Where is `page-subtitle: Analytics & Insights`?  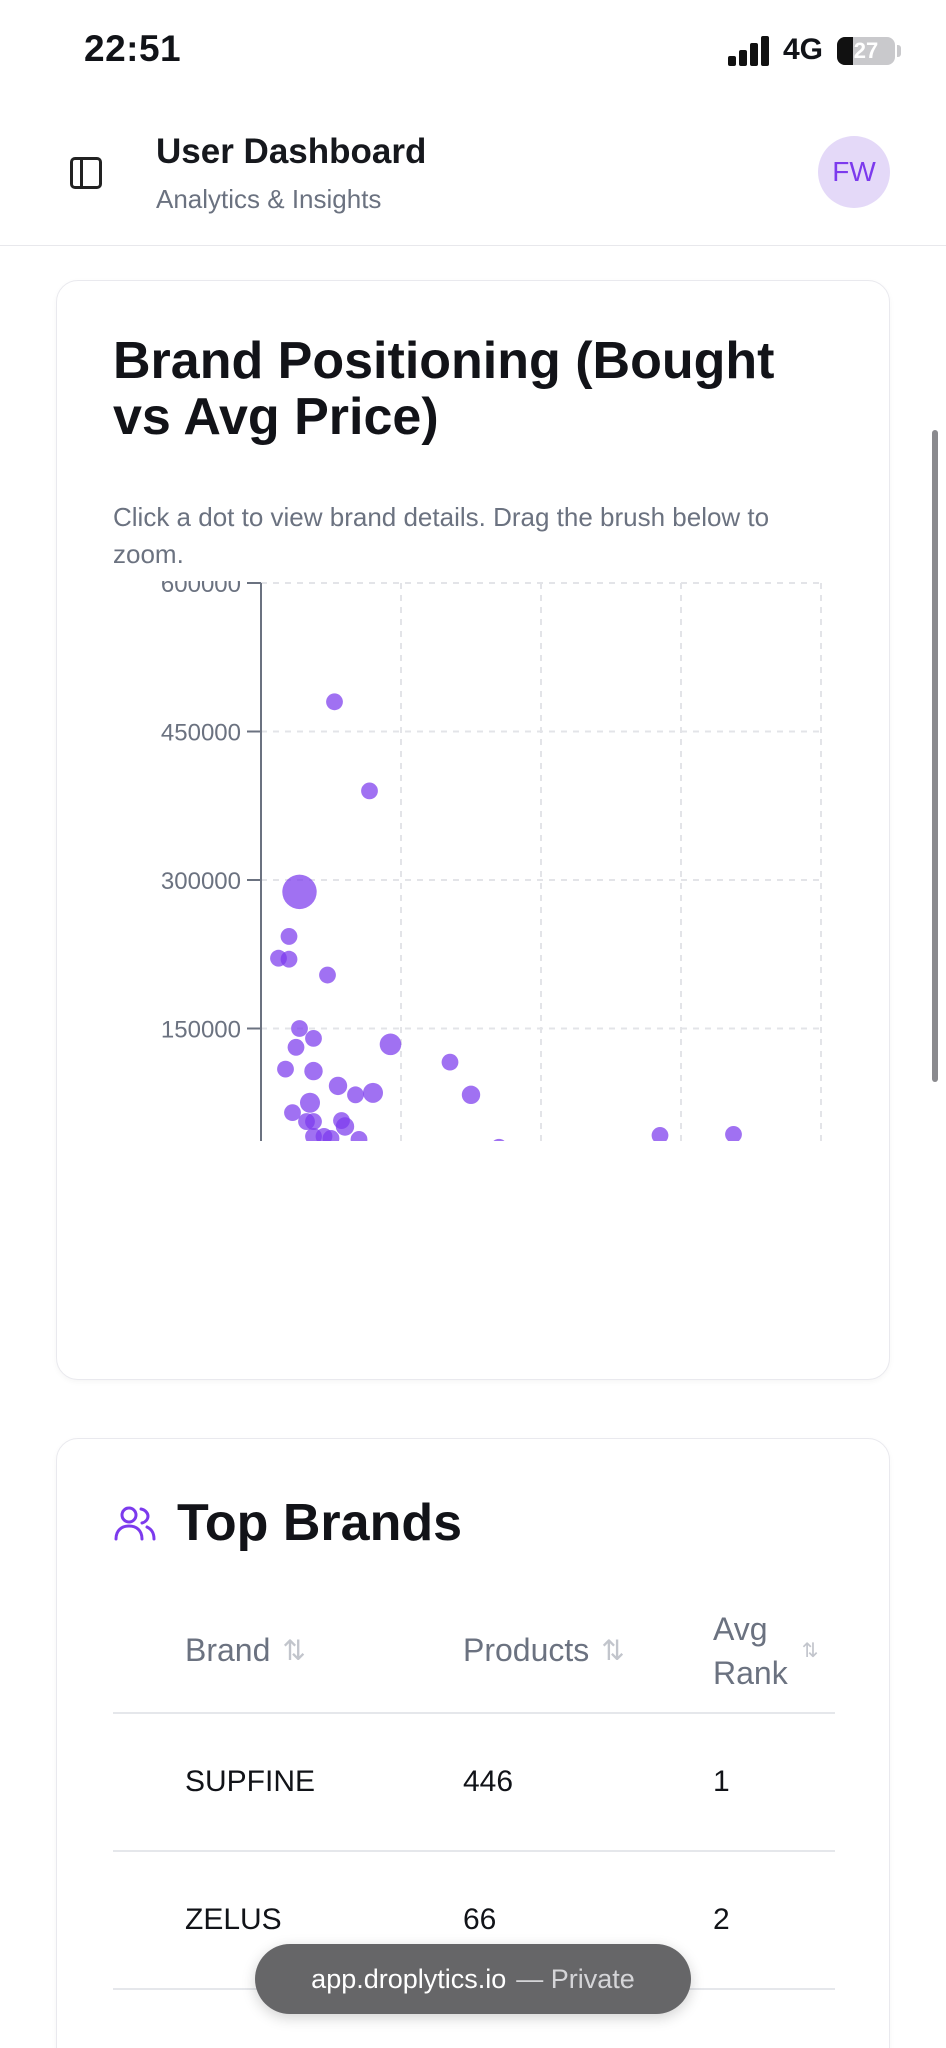 page-subtitle: Analytics & Insights is located at coordinates (269, 199).